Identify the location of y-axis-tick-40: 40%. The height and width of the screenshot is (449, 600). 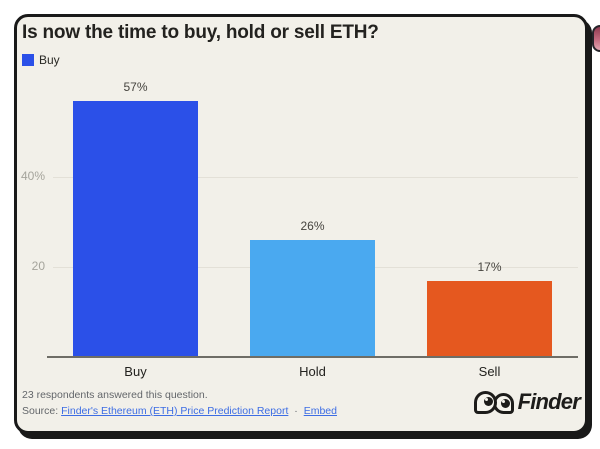
(32, 176).